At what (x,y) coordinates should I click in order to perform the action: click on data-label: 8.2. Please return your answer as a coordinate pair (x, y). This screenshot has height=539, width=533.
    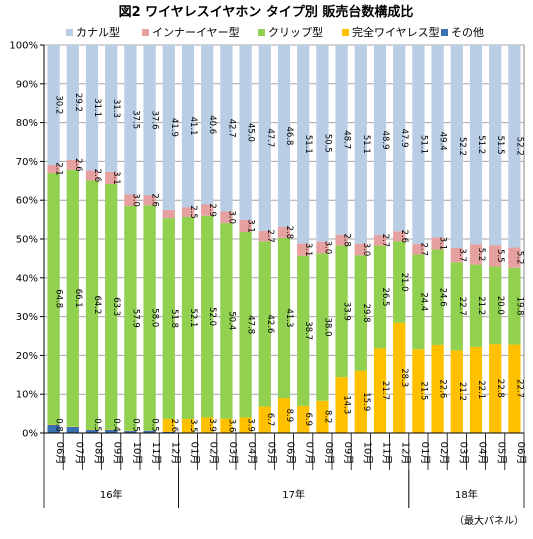
    Looking at the image, I should click on (327, 417).